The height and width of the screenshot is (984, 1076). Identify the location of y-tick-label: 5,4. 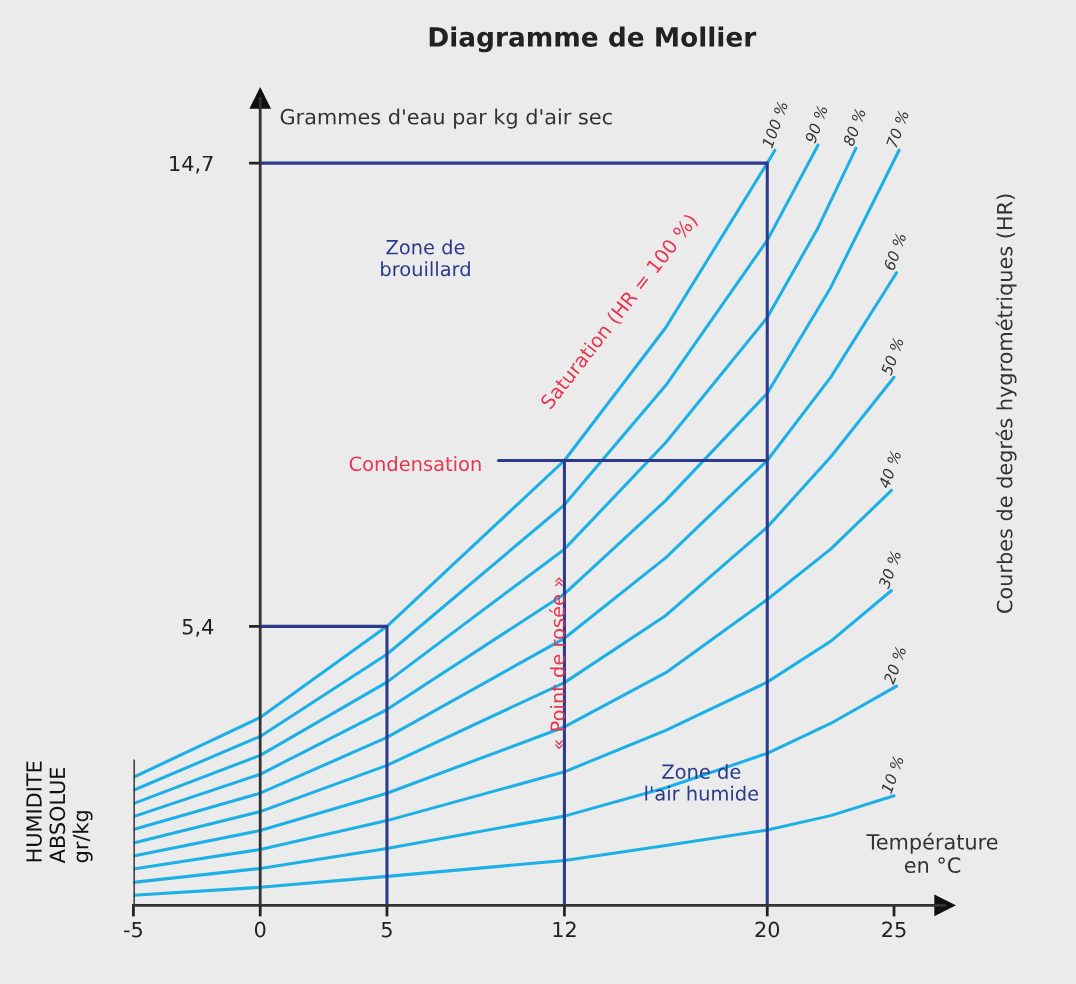
(198, 628).